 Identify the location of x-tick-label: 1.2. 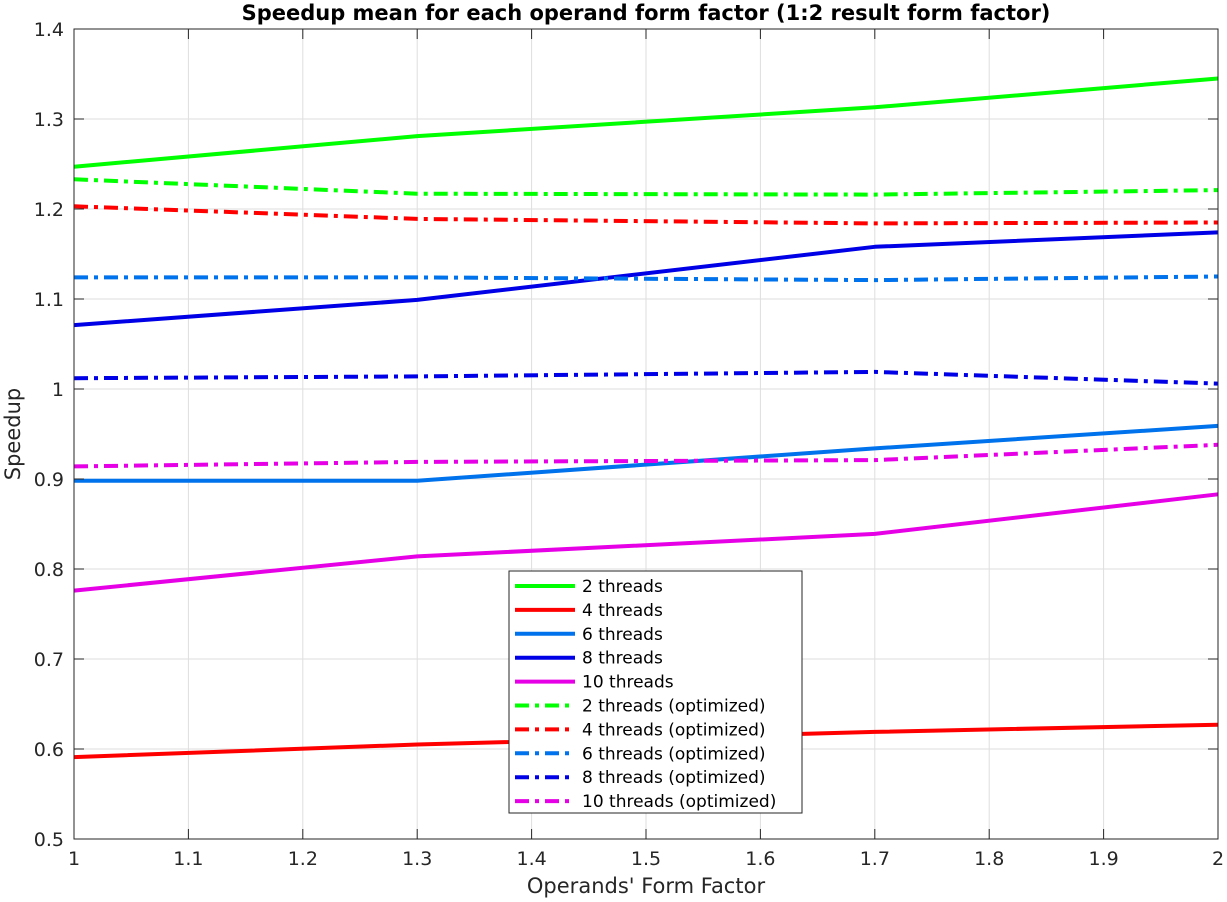
(303, 859).